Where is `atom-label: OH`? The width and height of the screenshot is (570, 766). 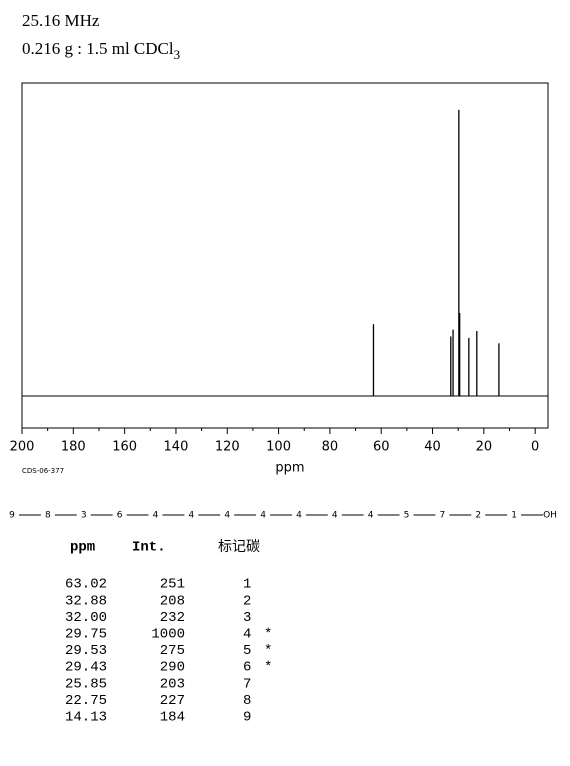
atom-label: OH is located at coordinates (550, 516).